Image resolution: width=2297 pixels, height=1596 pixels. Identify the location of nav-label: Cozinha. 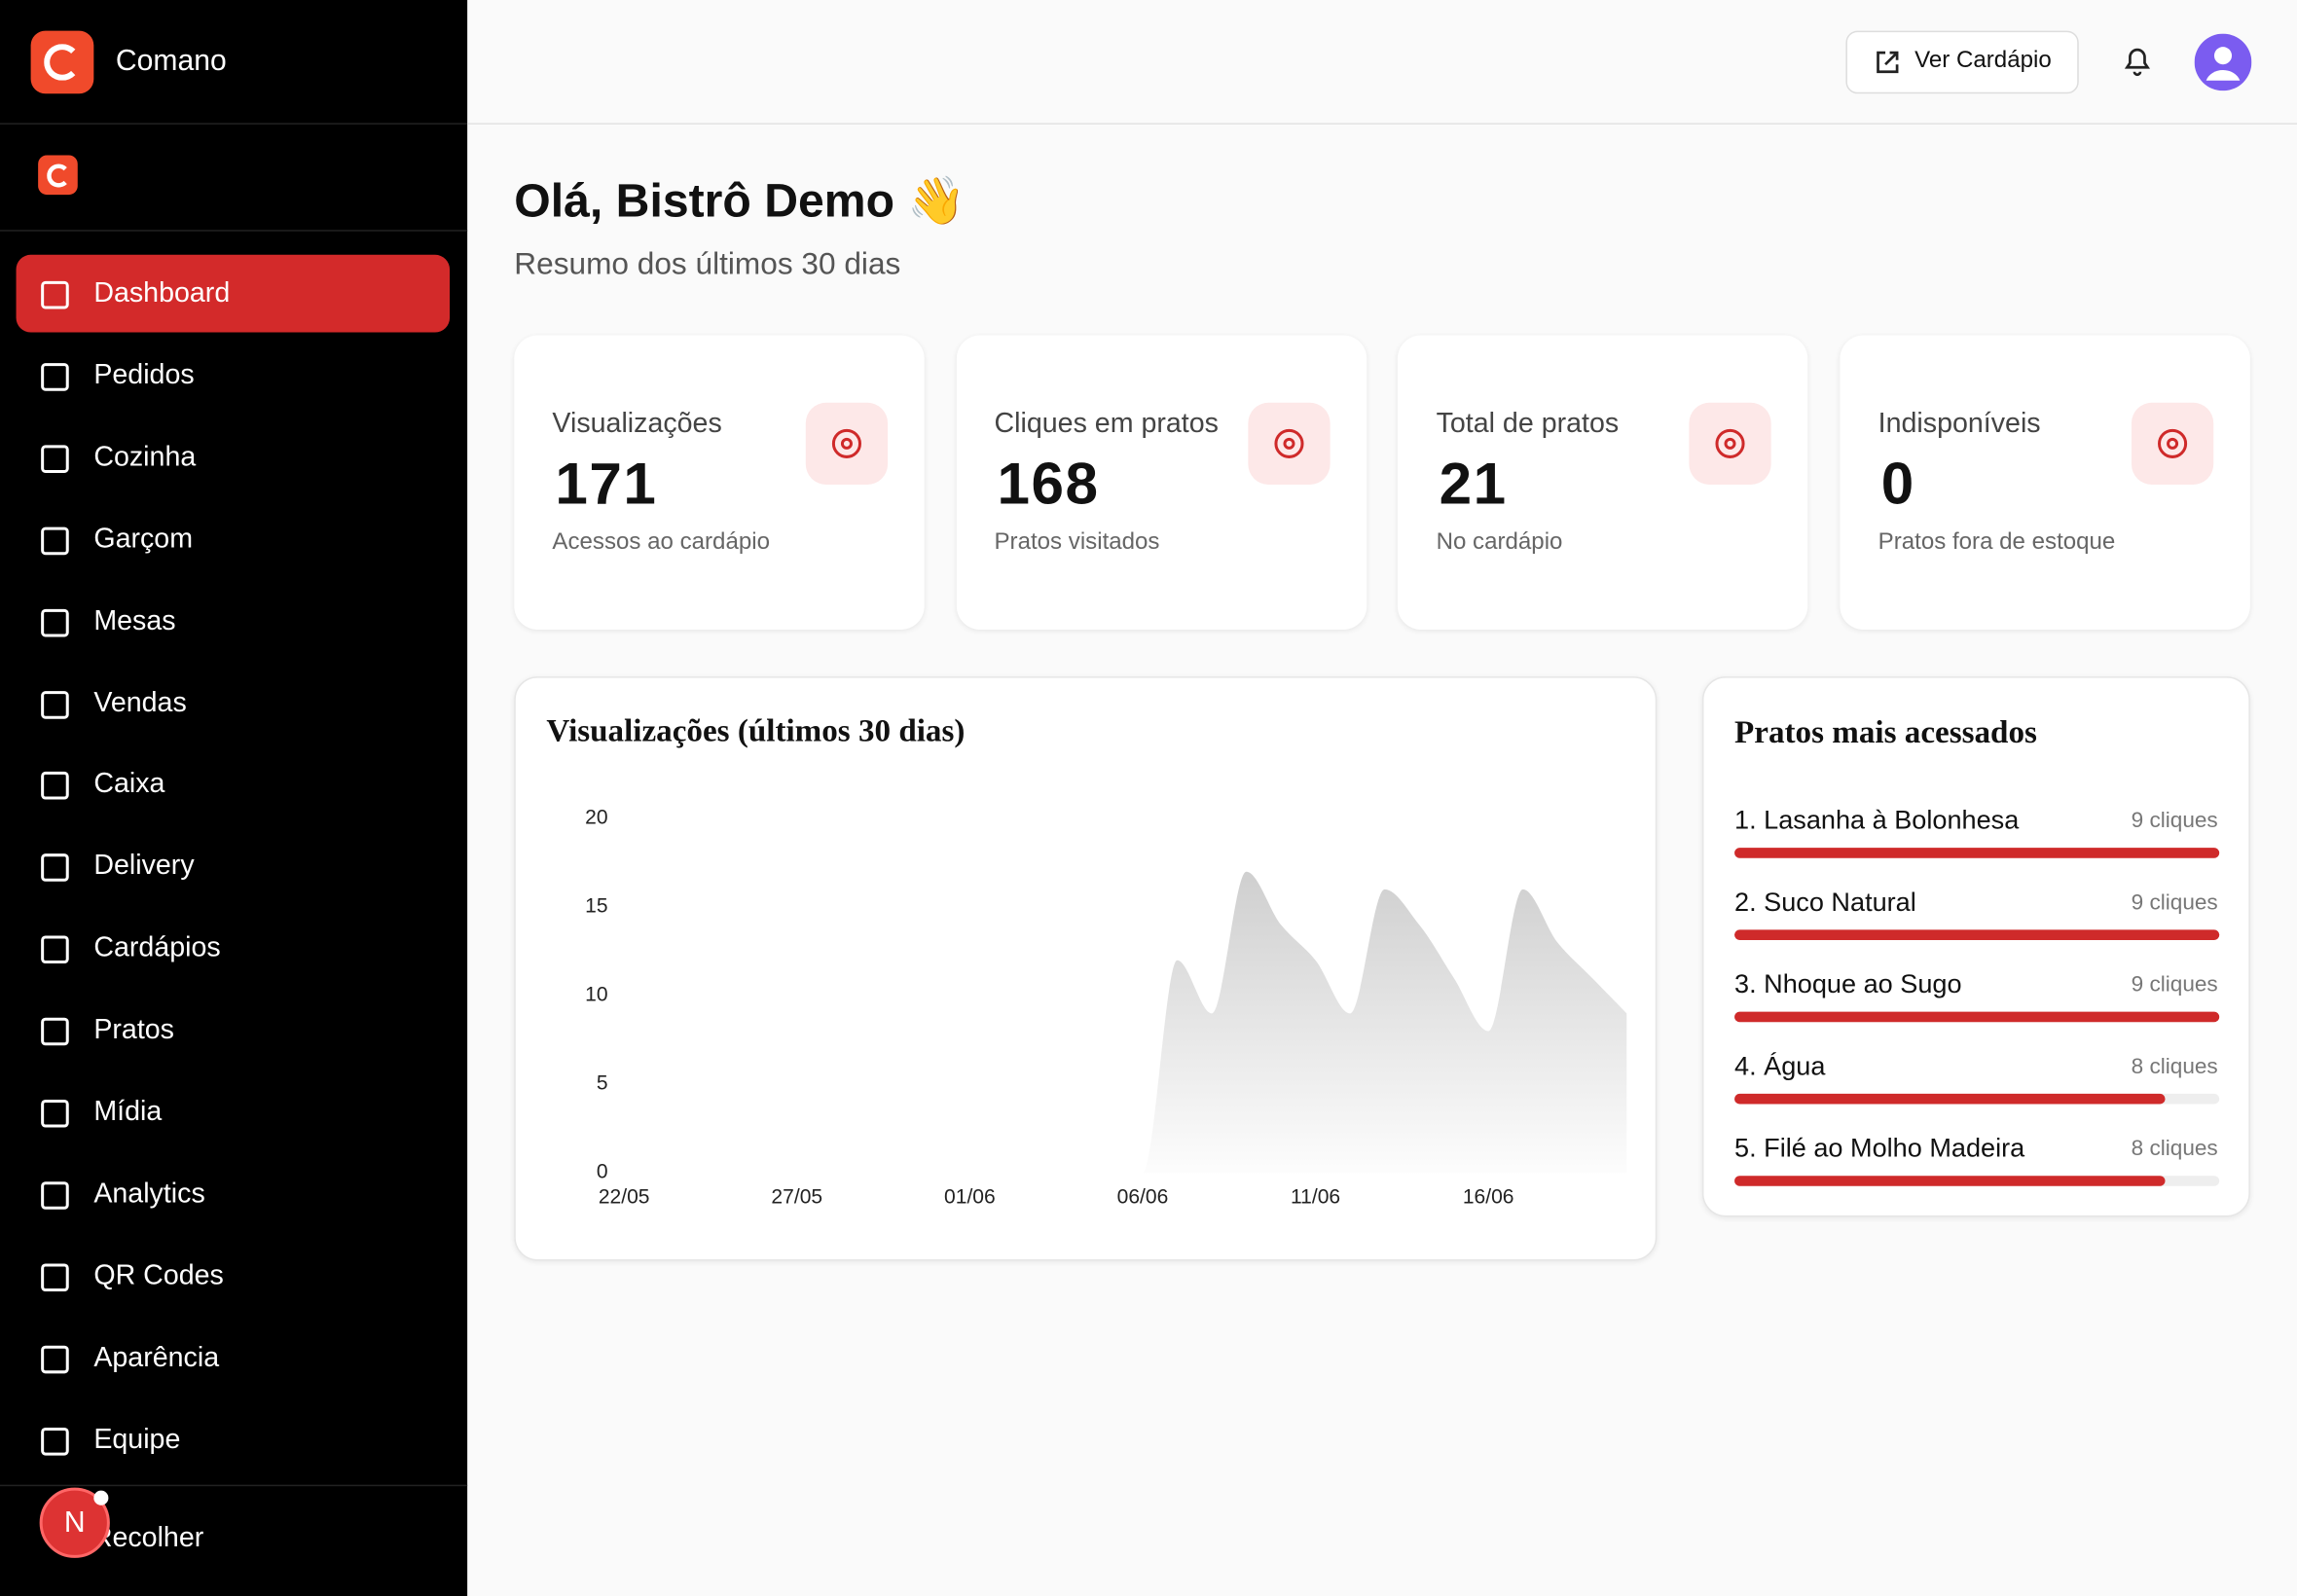
(145, 457).